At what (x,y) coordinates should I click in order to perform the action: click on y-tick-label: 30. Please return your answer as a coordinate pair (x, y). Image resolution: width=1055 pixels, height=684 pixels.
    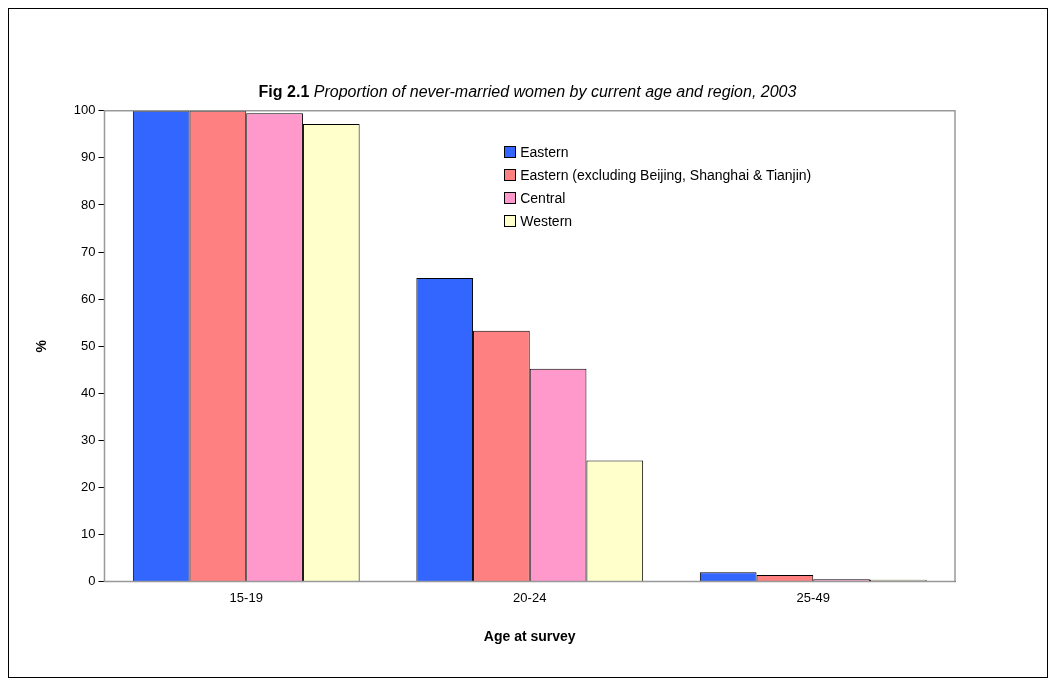
    Looking at the image, I should click on (88, 439).